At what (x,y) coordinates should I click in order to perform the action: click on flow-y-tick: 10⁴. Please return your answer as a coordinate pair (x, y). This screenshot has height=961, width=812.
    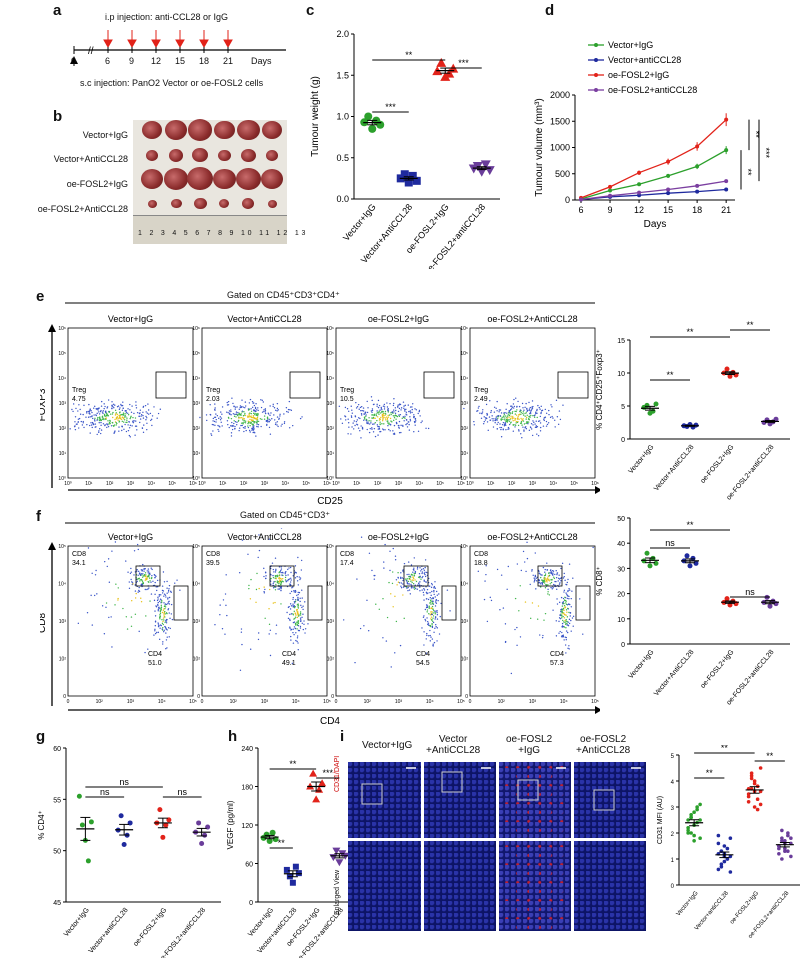
    Looking at the image, I should click on (464, 379).